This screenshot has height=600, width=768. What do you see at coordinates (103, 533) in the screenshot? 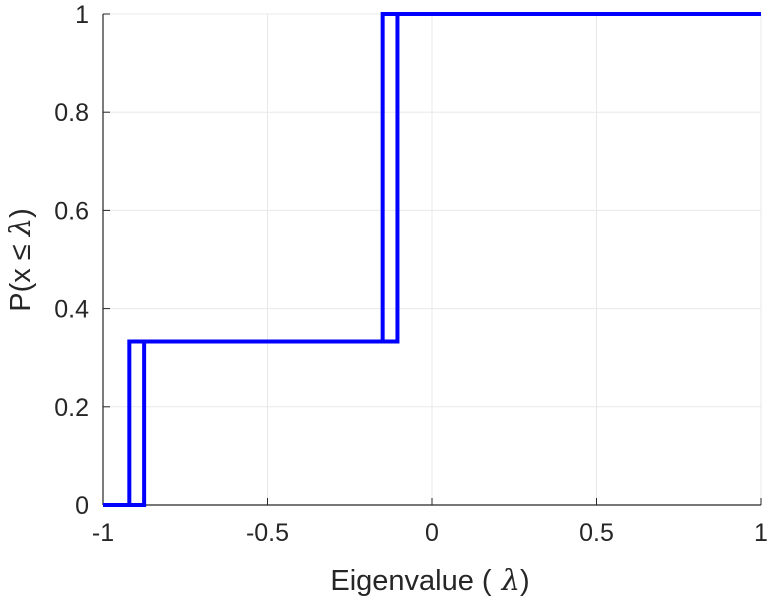
I see `x-tick-label: -1` at bounding box center [103, 533].